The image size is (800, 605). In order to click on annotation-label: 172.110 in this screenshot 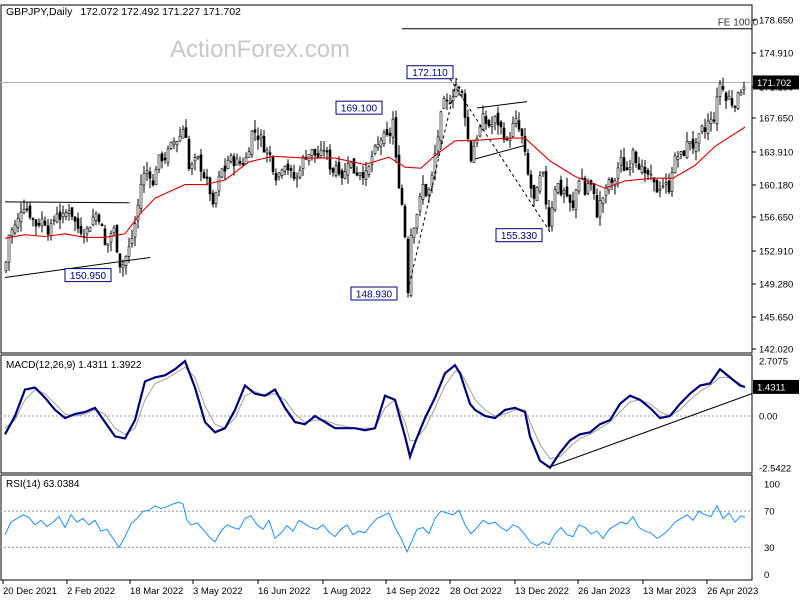, I will do `click(430, 73)`.